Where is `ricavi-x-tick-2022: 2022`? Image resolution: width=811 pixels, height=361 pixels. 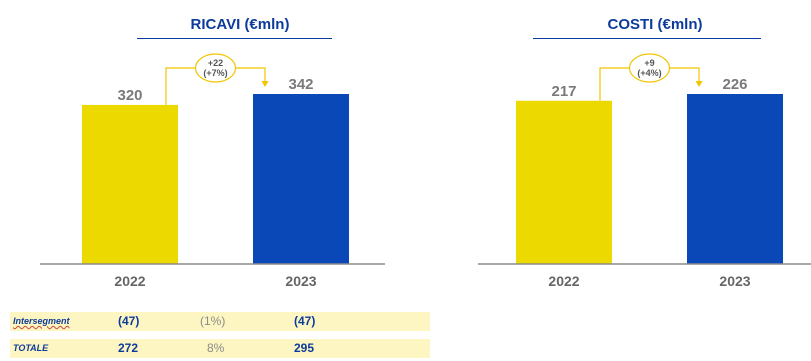 ricavi-x-tick-2022: 2022 is located at coordinates (129, 281).